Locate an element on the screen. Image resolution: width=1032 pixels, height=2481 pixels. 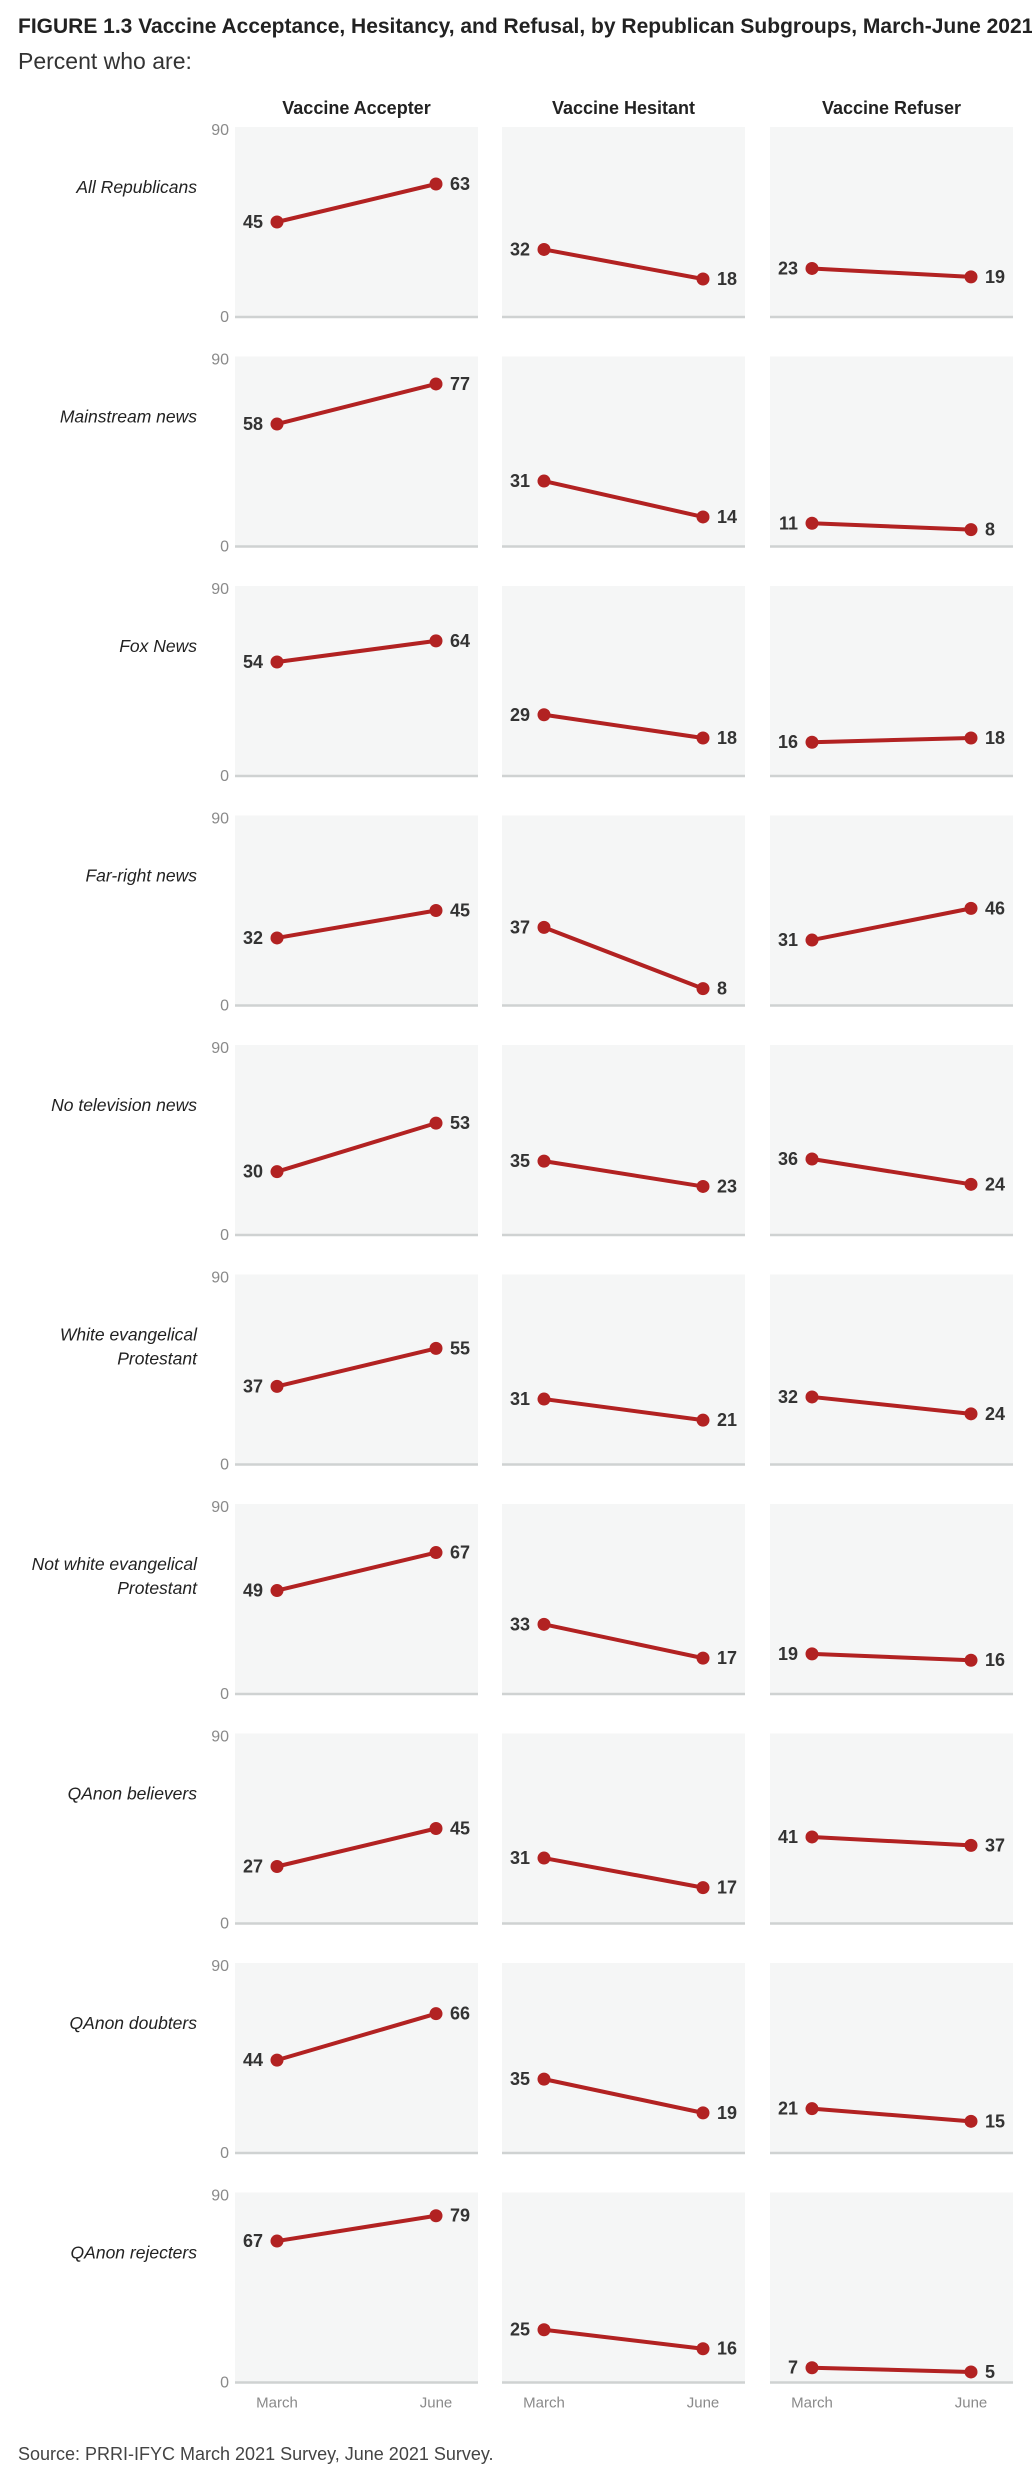
row-label: White evangelical is located at coordinates (129, 1335).